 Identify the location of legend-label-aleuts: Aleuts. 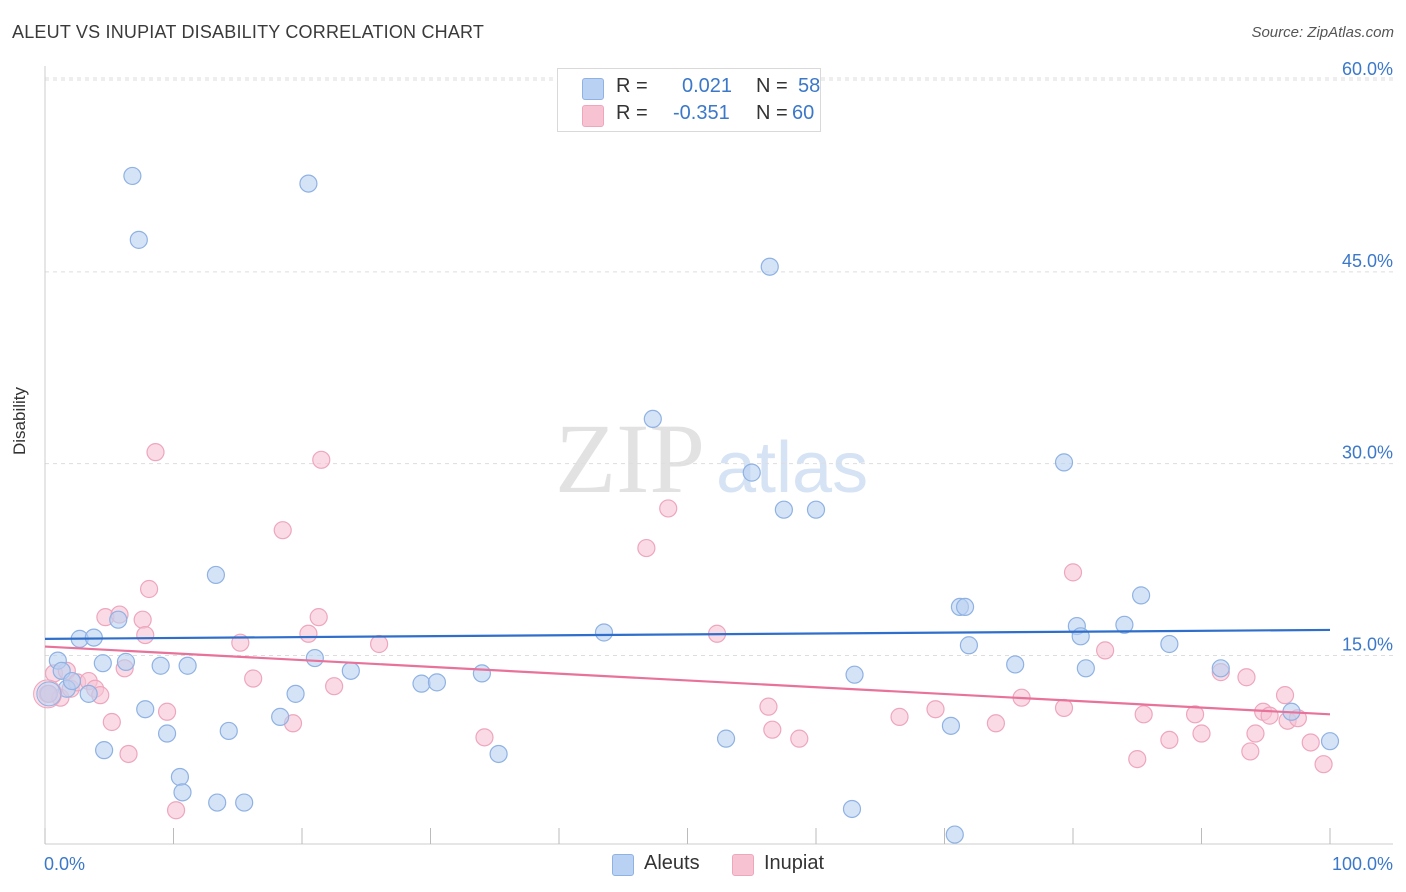
(672, 863).